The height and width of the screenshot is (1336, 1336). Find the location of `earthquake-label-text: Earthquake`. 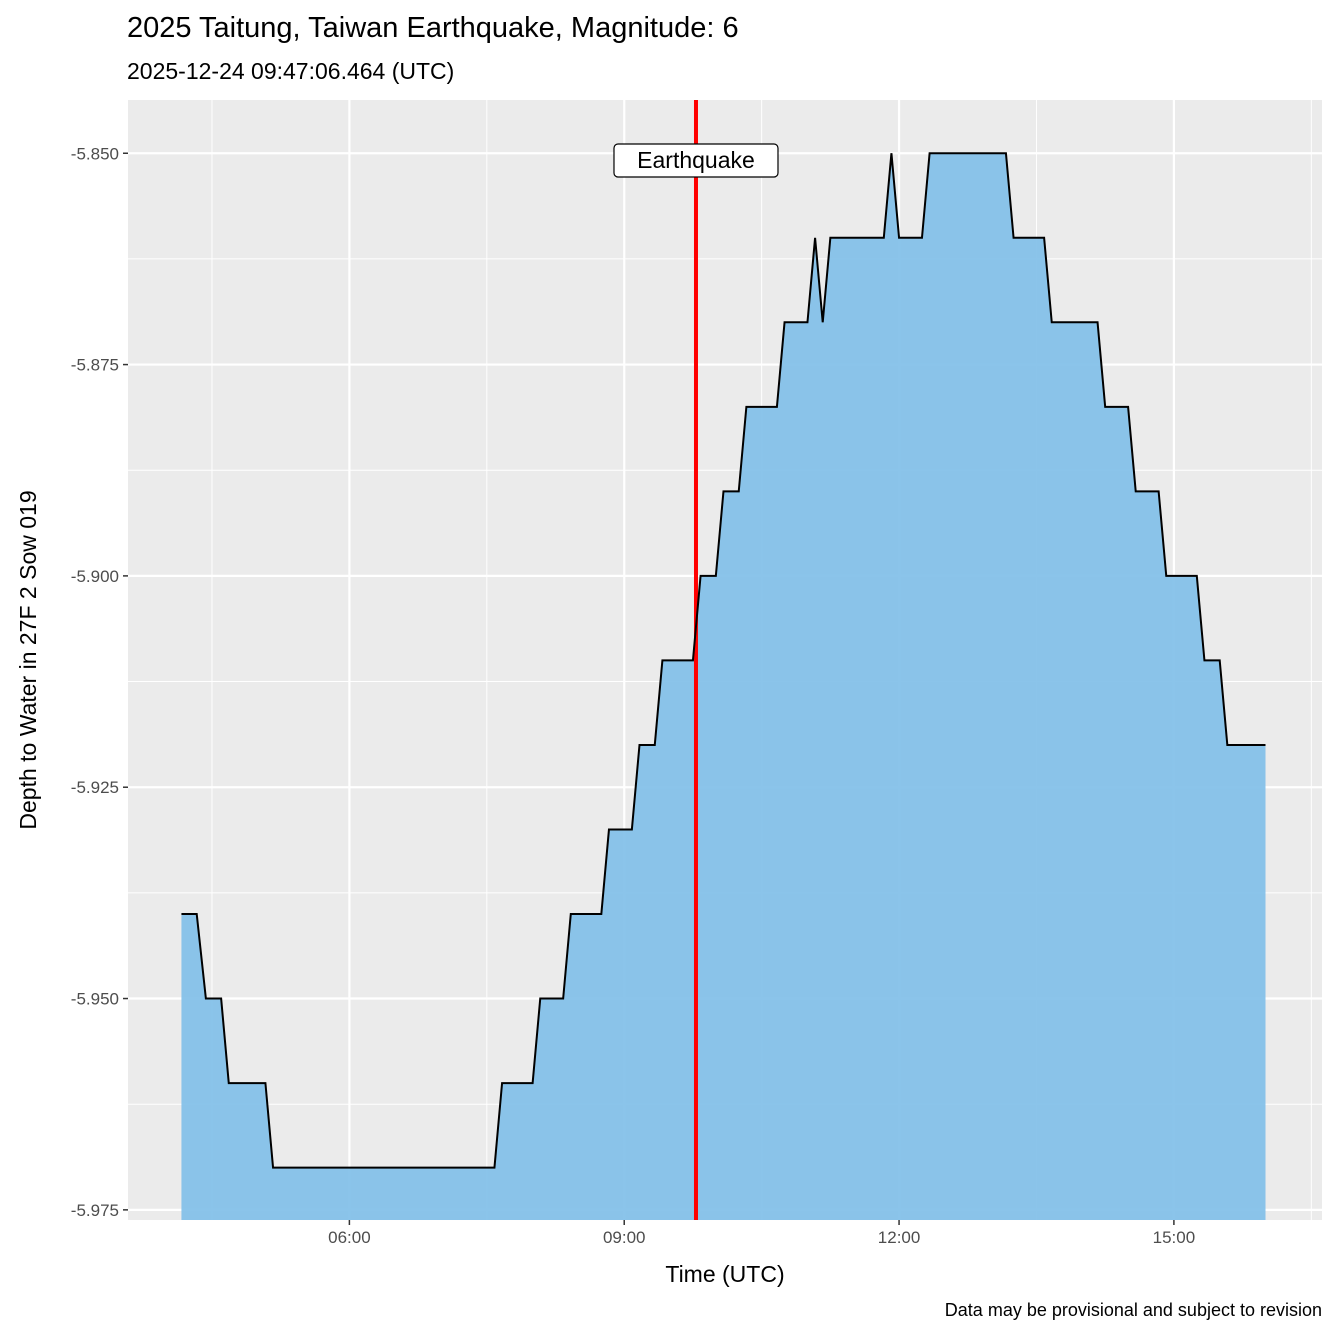

earthquake-label-text: Earthquake is located at coordinates (696, 160).